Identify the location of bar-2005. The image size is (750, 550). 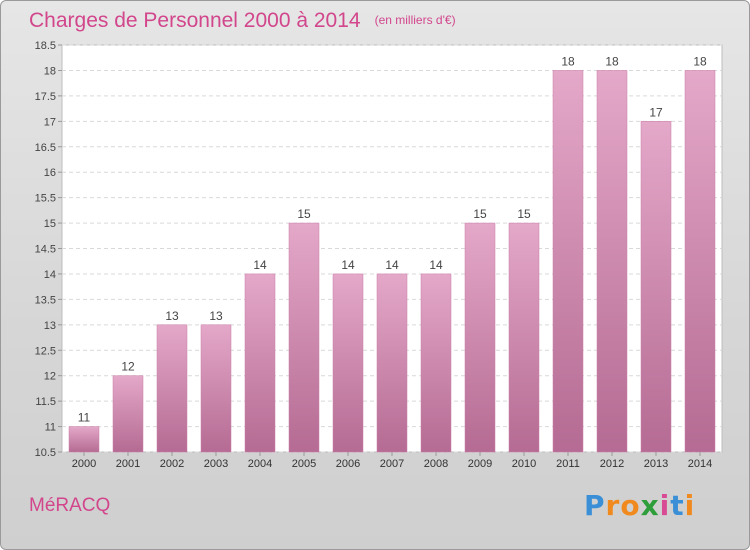
(304, 337).